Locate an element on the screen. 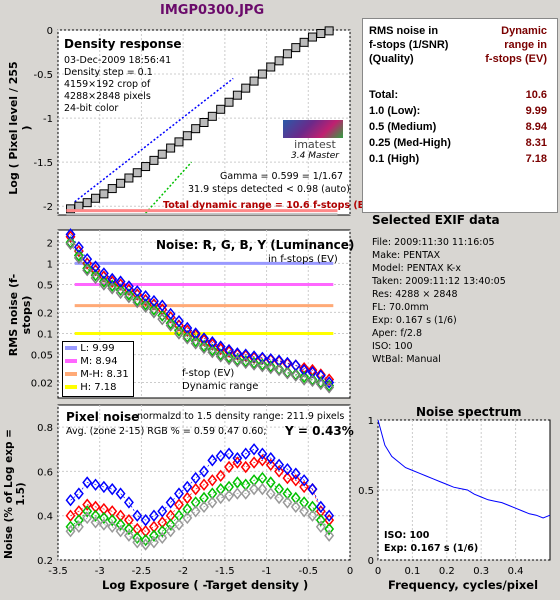  table-row-label: 0.5 (Medium) is located at coordinates (403, 127).